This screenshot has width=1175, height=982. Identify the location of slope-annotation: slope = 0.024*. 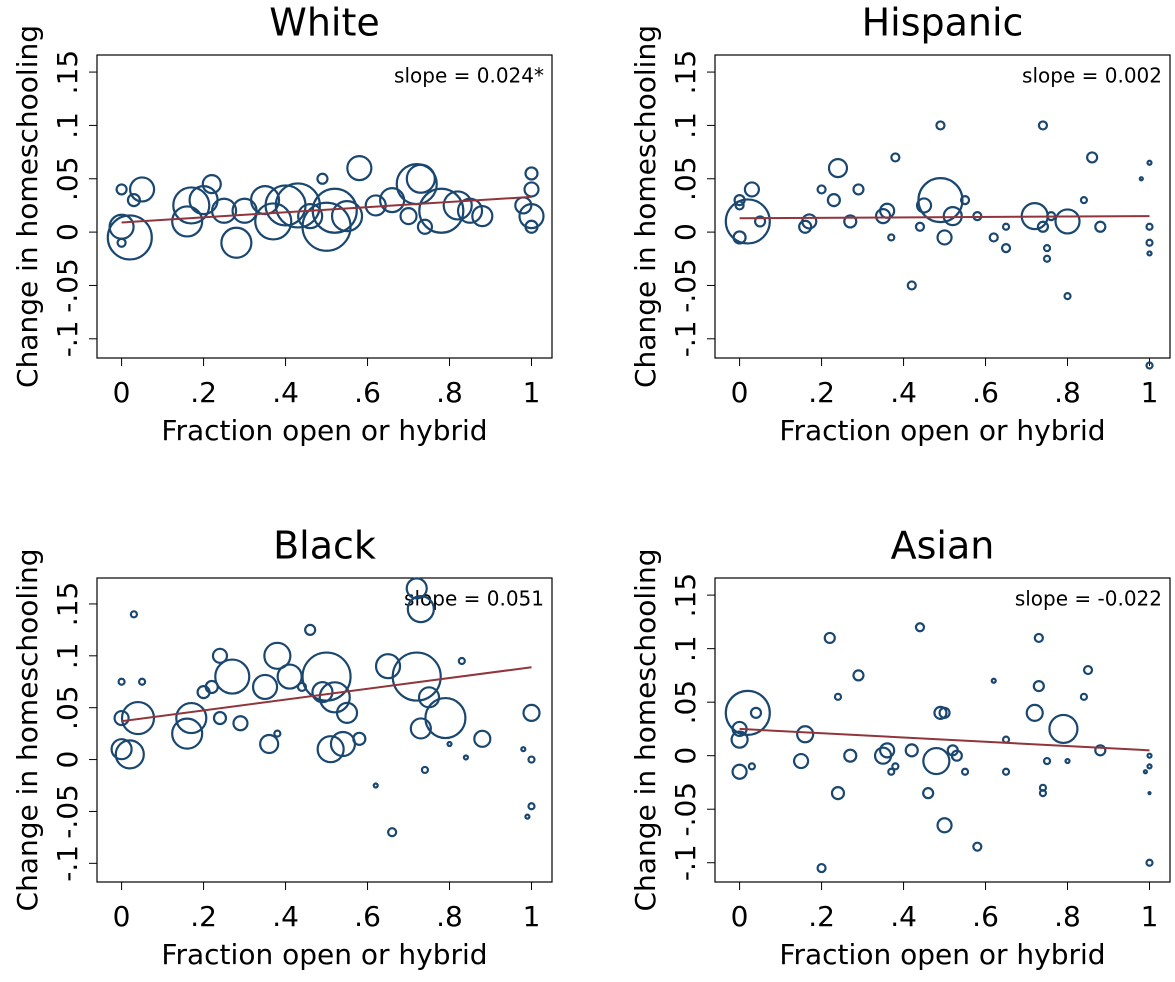
(469, 76).